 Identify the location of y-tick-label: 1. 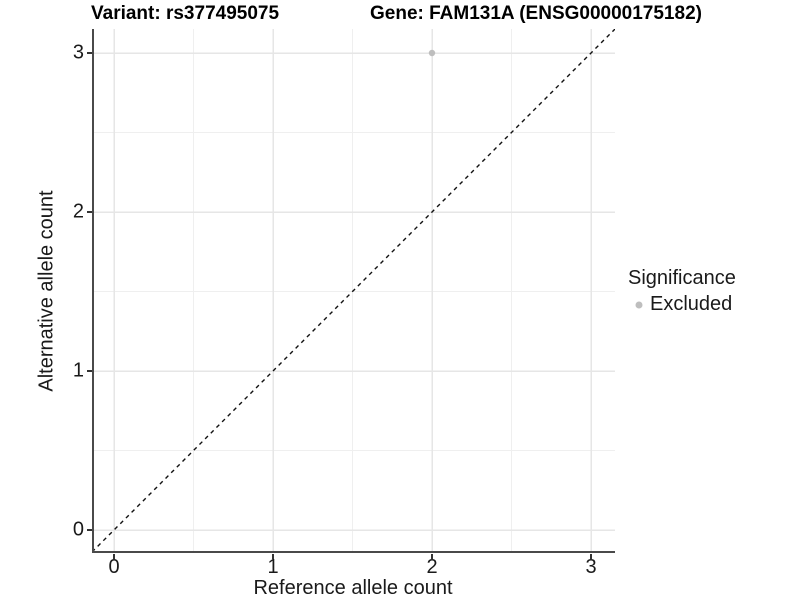
(78, 370).